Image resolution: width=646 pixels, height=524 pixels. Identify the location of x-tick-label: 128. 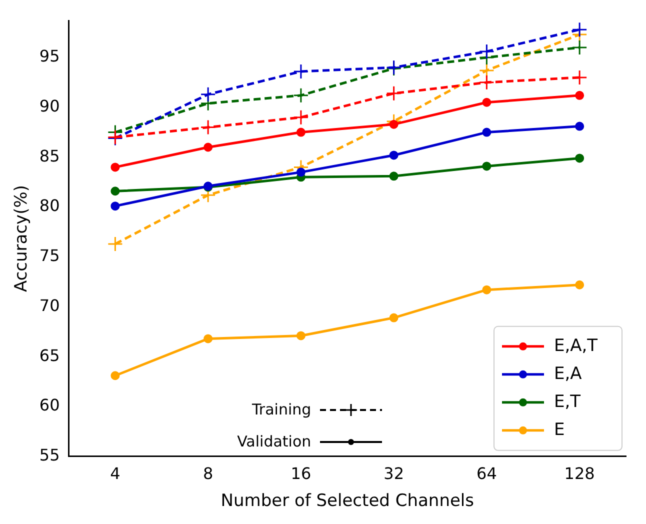
(579, 474).